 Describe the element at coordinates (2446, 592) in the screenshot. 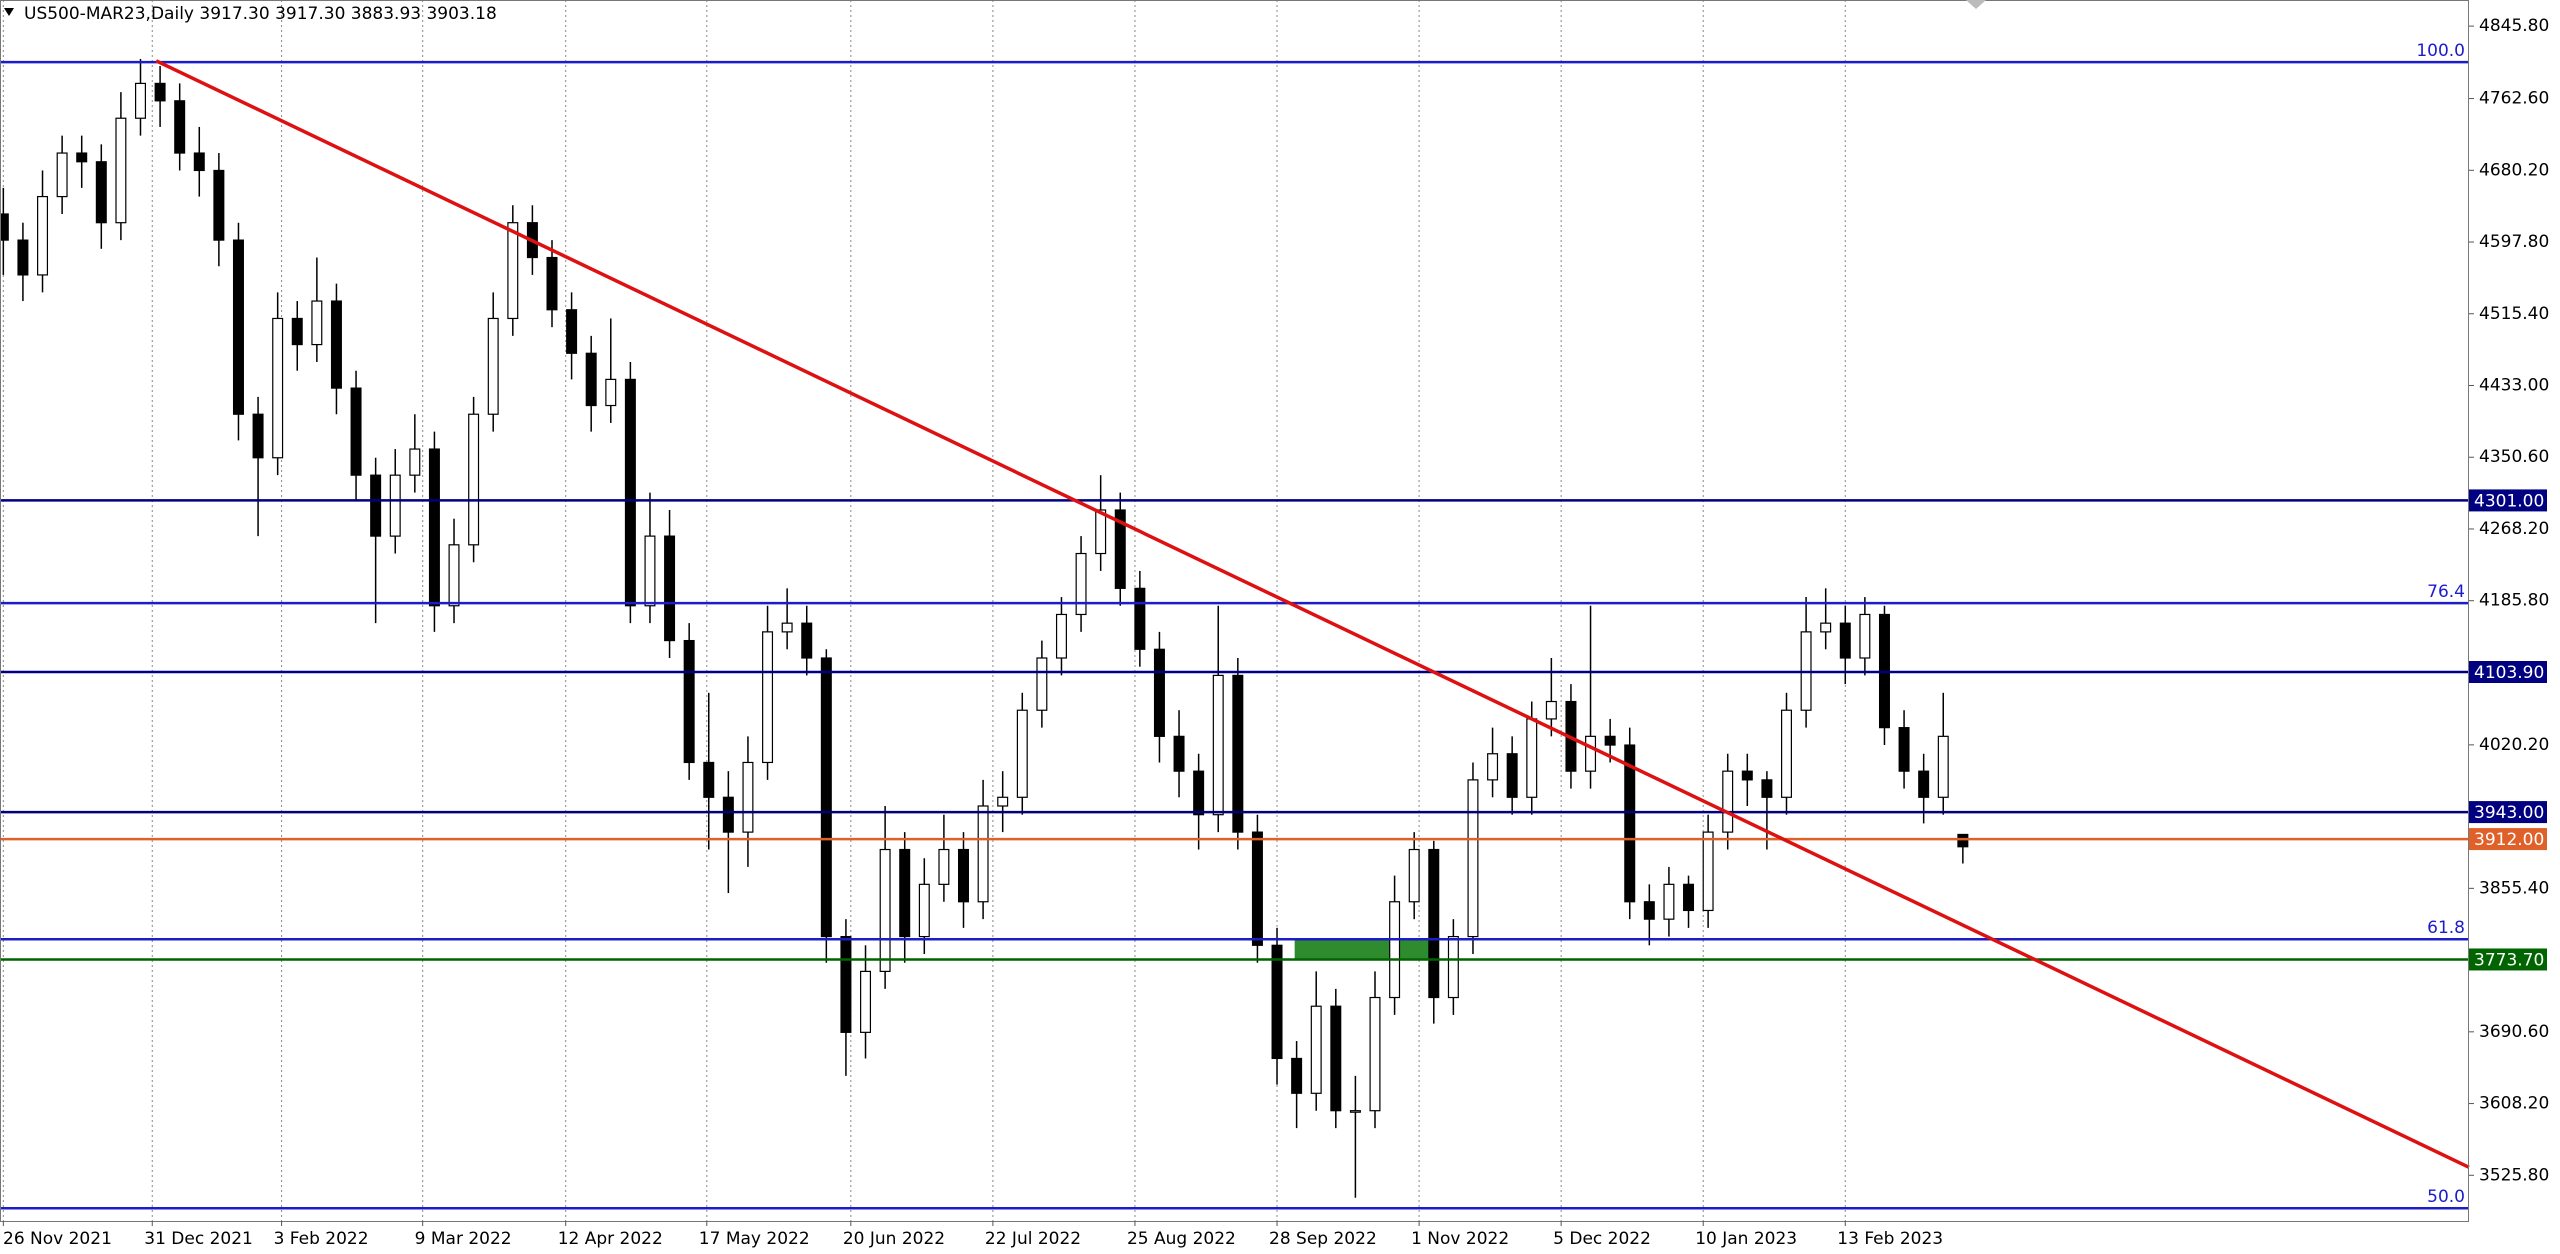

I see `fib-label: 76.4` at that location.